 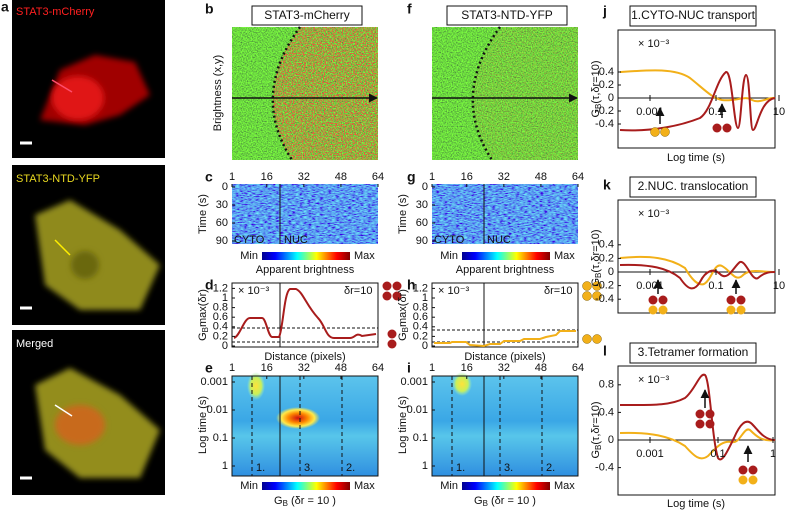 What do you see at coordinates (449, 240) in the screenshot?
I see `region-label: CYTO` at bounding box center [449, 240].